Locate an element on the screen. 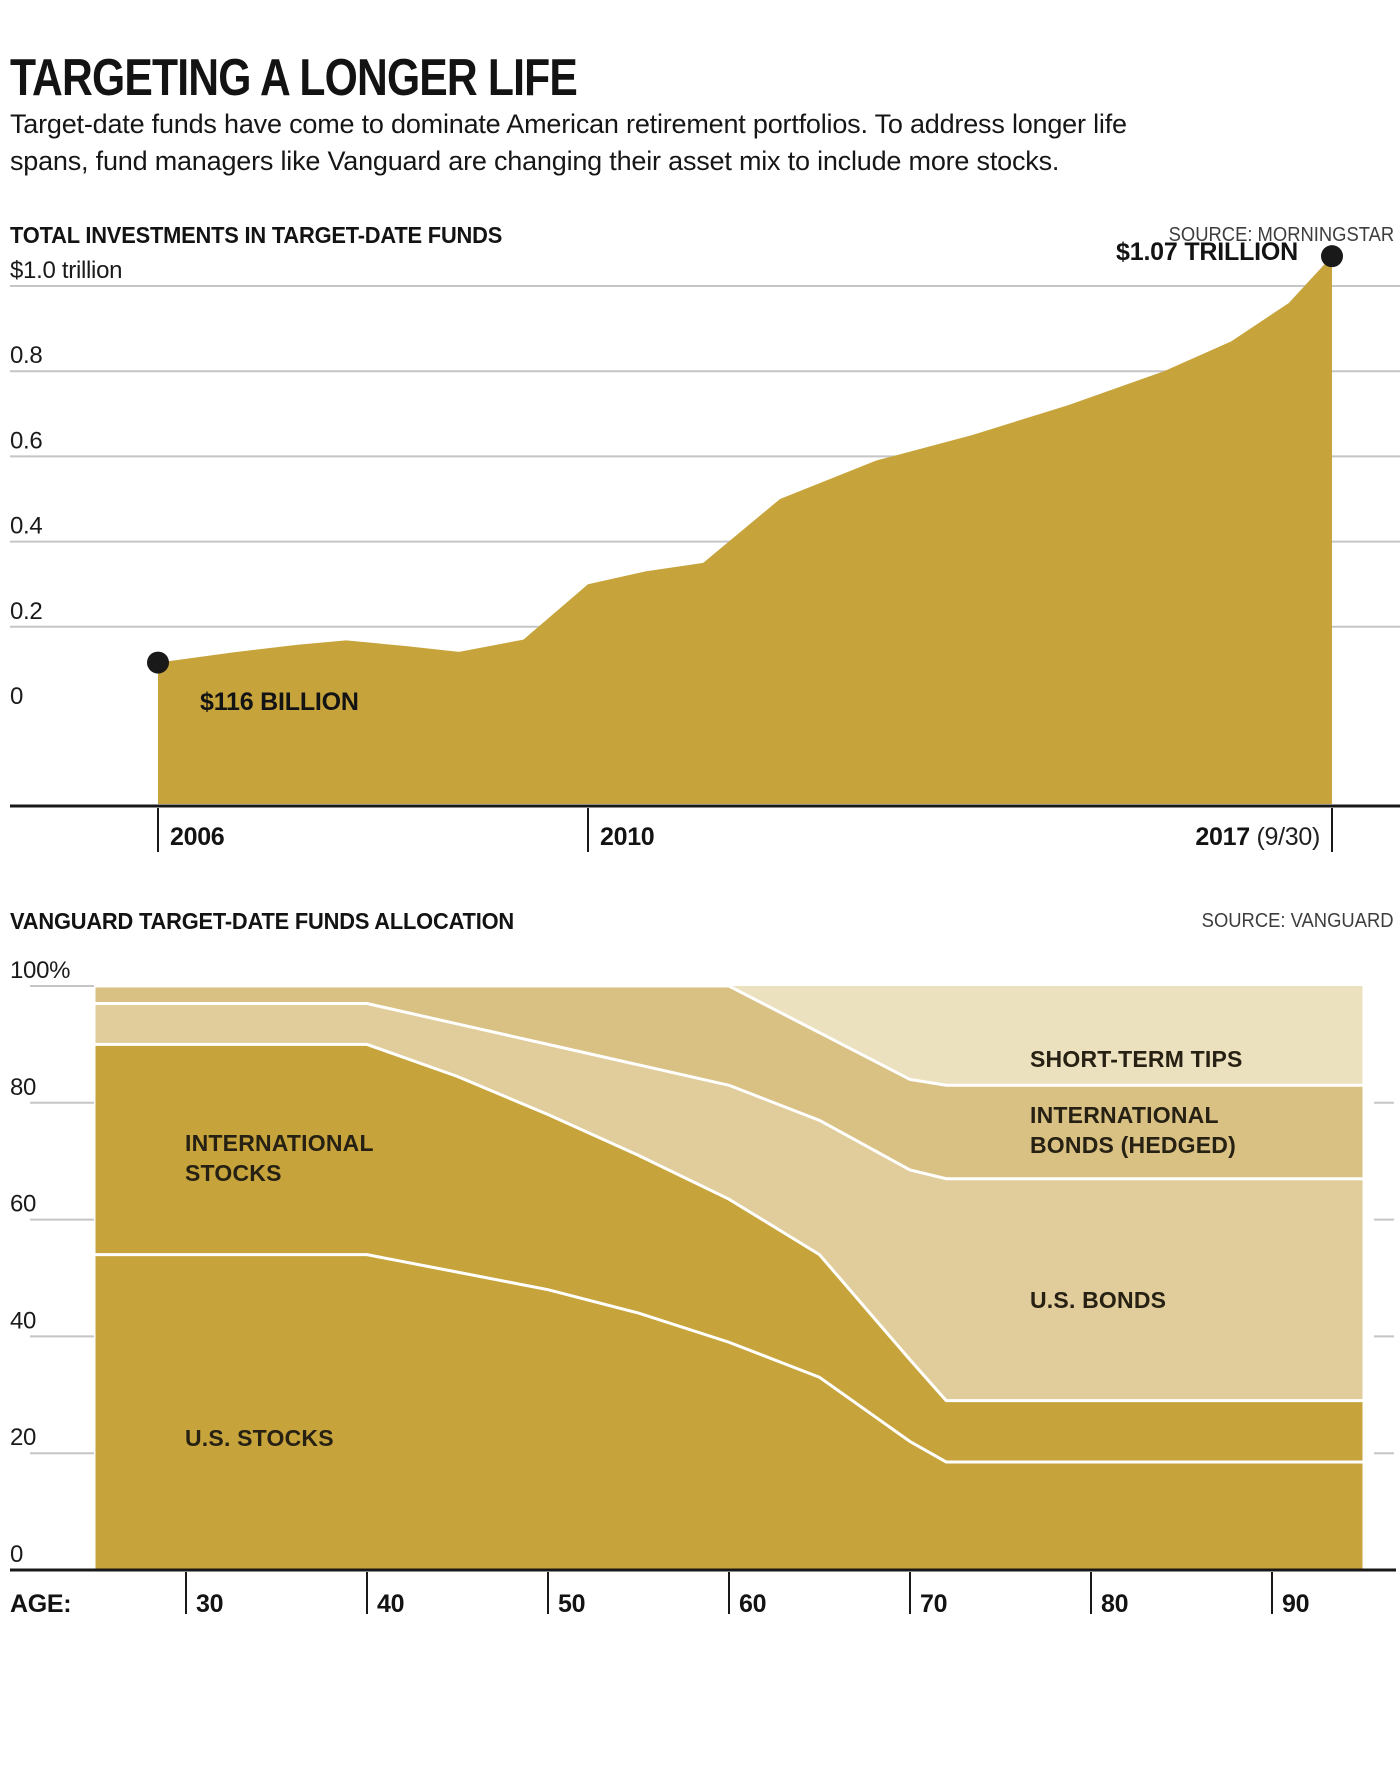 The height and width of the screenshot is (1766, 1400). age-tick-label-40: 40 is located at coordinates (390, 1604).